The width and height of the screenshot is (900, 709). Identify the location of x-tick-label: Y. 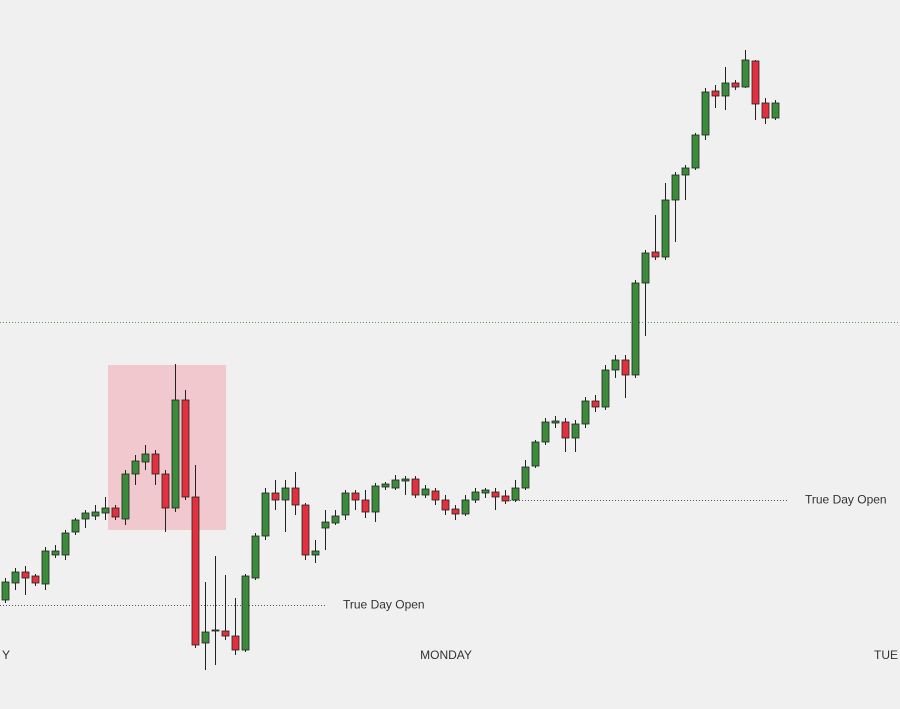
(6, 655).